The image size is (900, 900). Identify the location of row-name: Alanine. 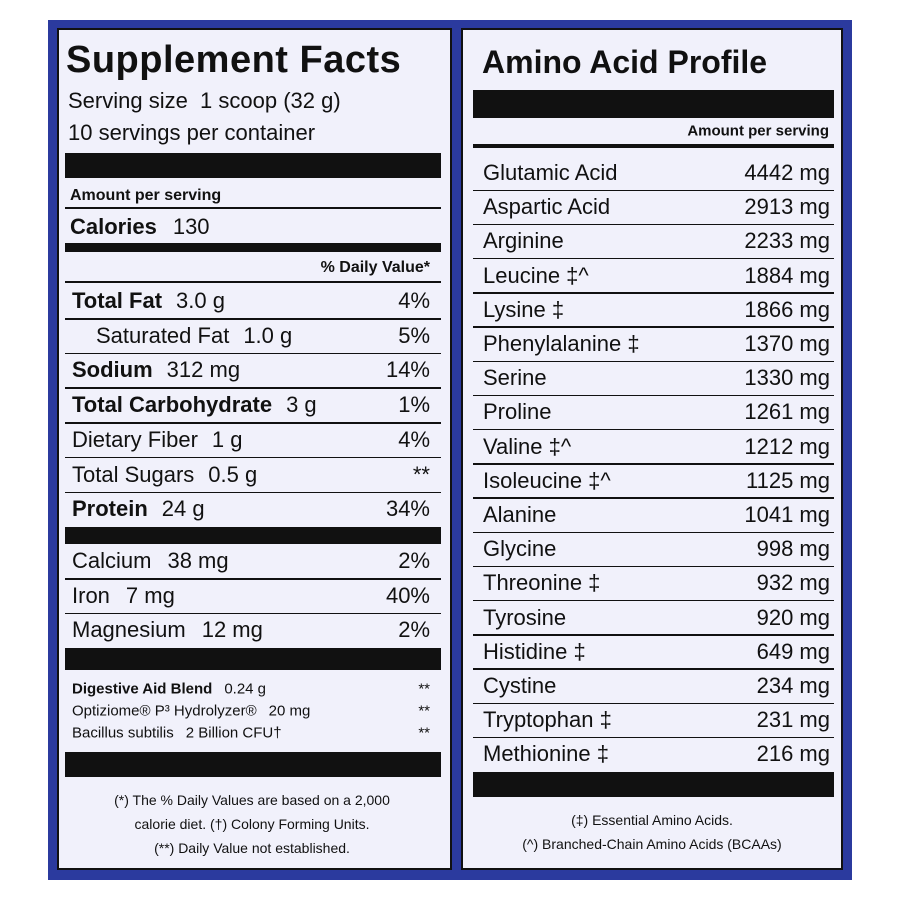
(520, 514).